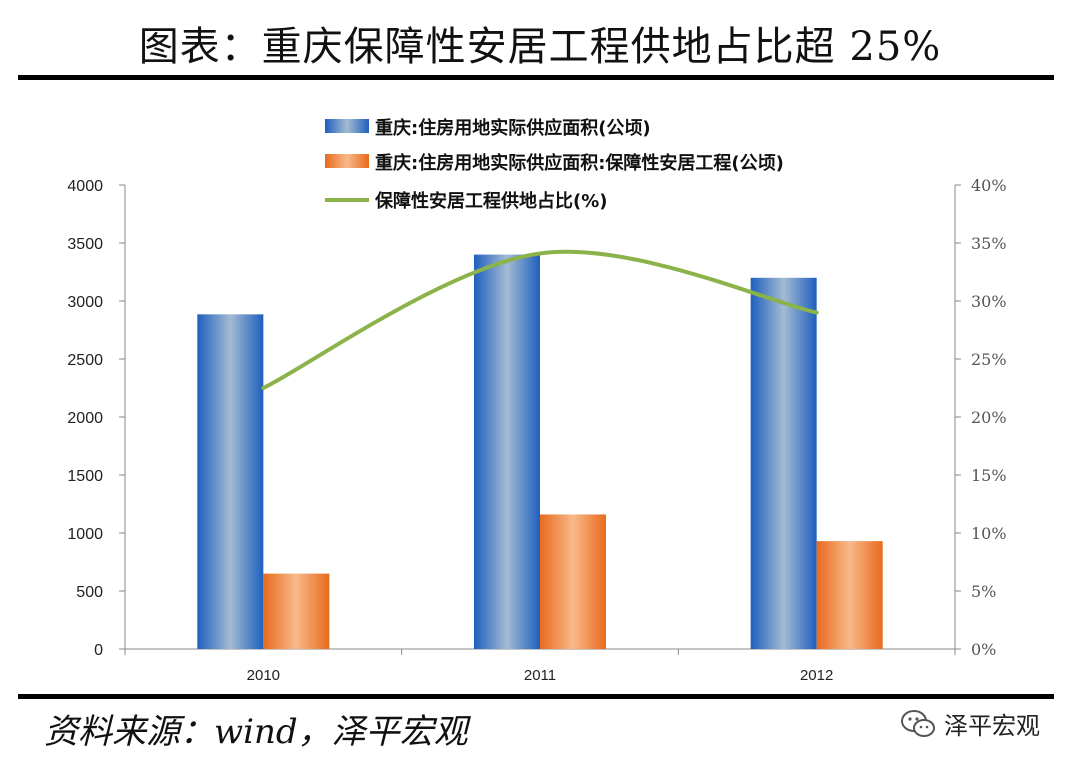  I want to click on right-tick-label: 5%, so click(983, 591).